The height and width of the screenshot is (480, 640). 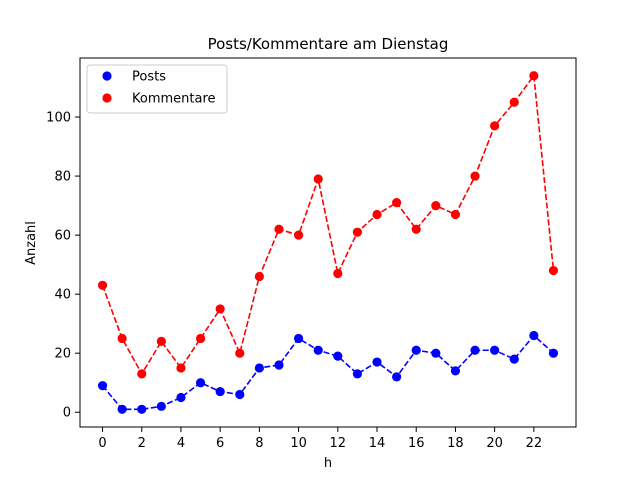 I want to click on legend-box, so click(x=157, y=89).